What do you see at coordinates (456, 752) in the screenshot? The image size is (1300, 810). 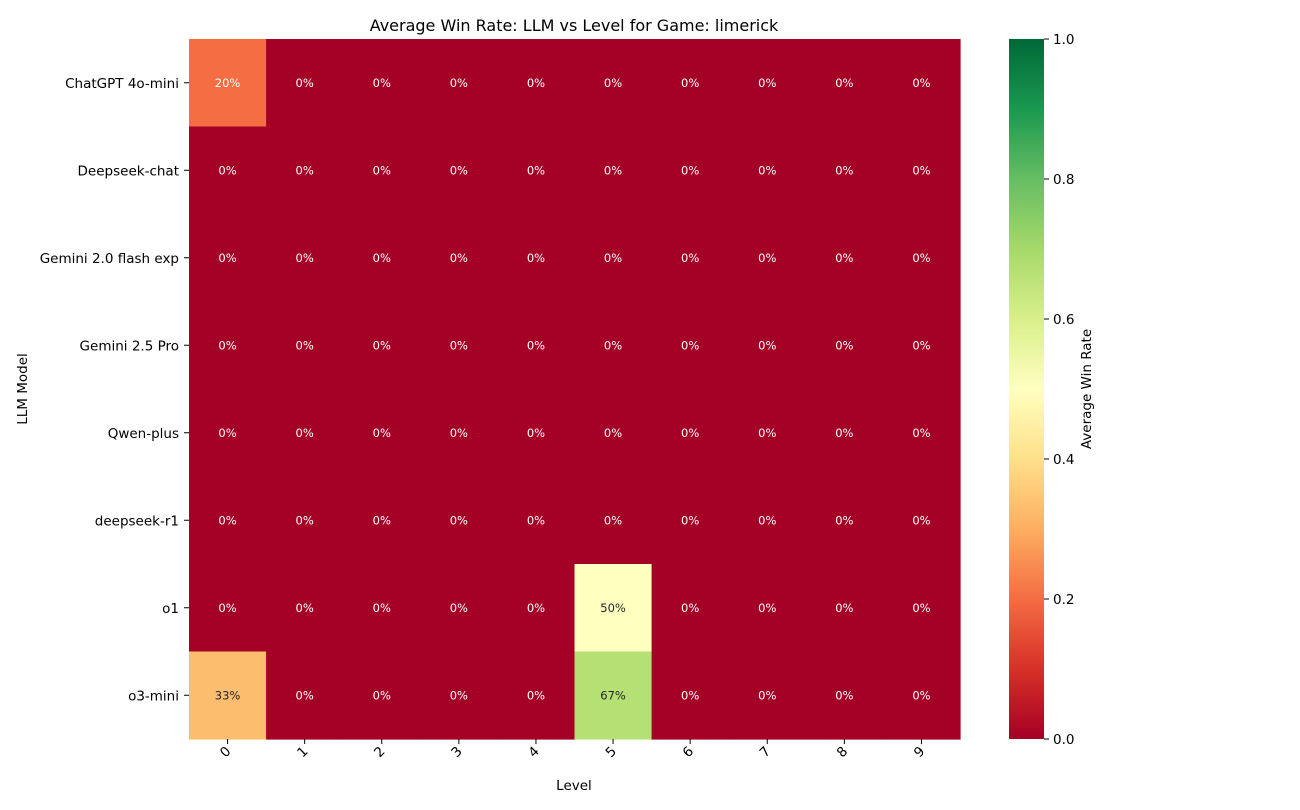 I see `x-tick-label: 3` at bounding box center [456, 752].